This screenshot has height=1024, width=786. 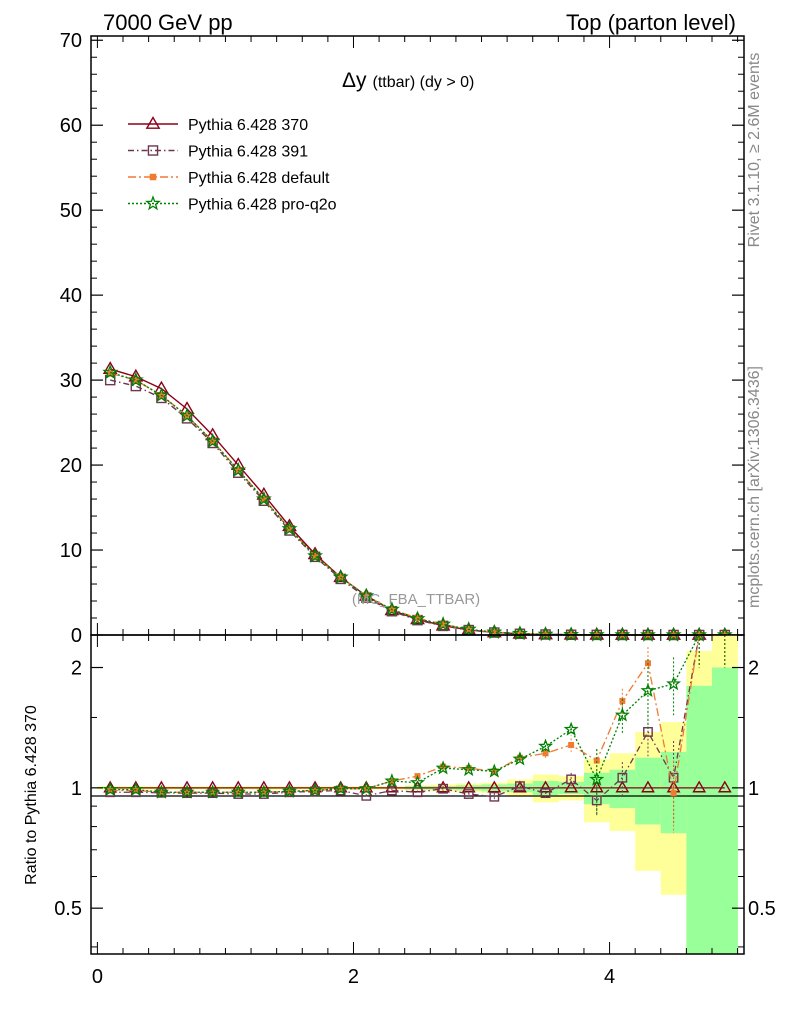 What do you see at coordinates (229, 178) in the screenshot?
I see `legend-entry: Pythia 6.428 default` at bounding box center [229, 178].